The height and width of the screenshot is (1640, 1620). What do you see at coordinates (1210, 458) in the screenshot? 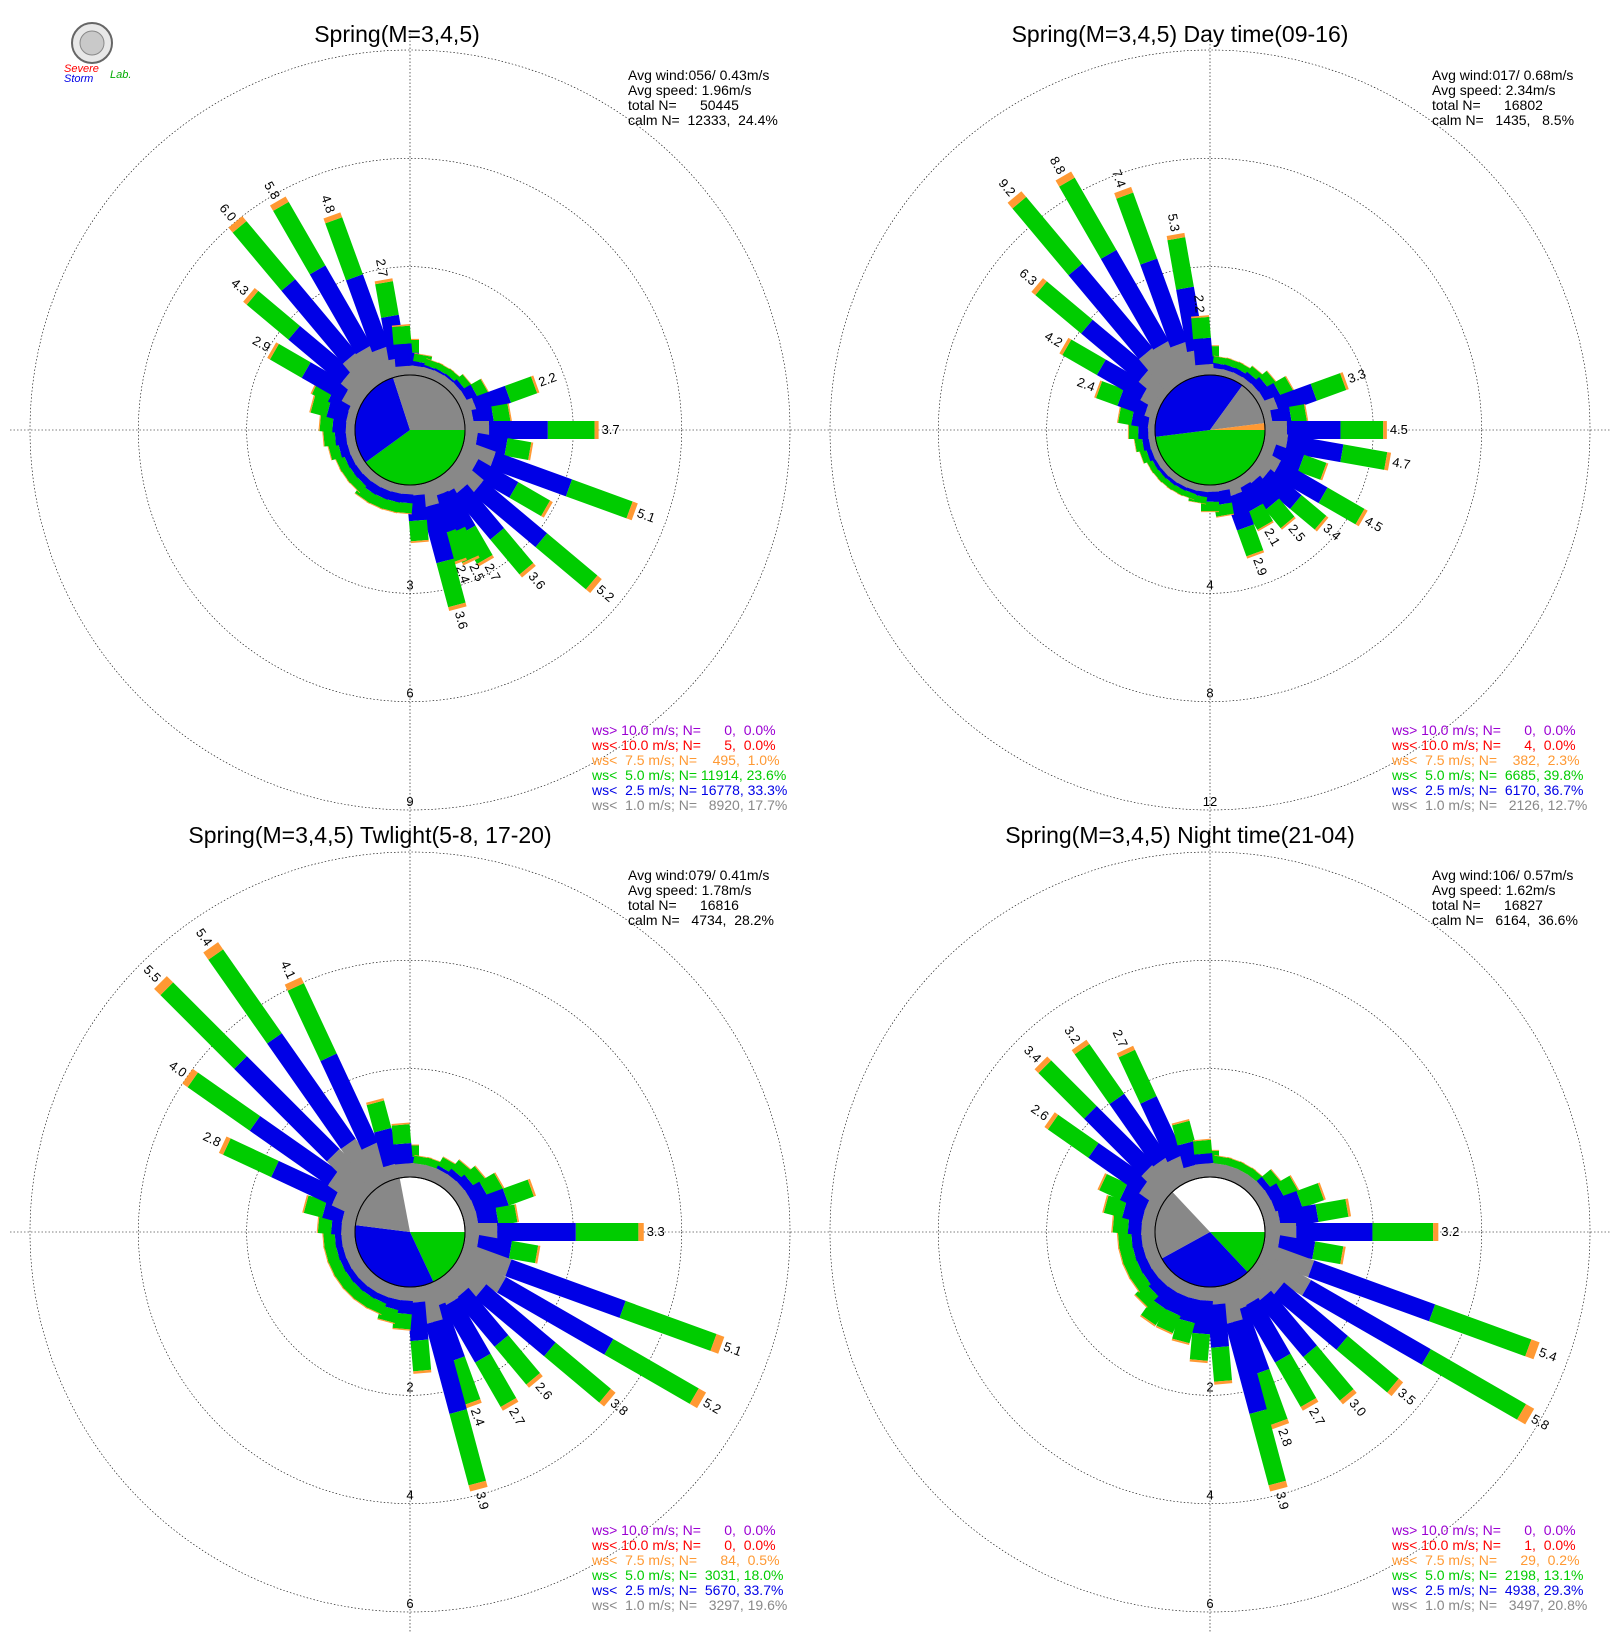
I see `calm-pie-slice-green` at bounding box center [1210, 458].